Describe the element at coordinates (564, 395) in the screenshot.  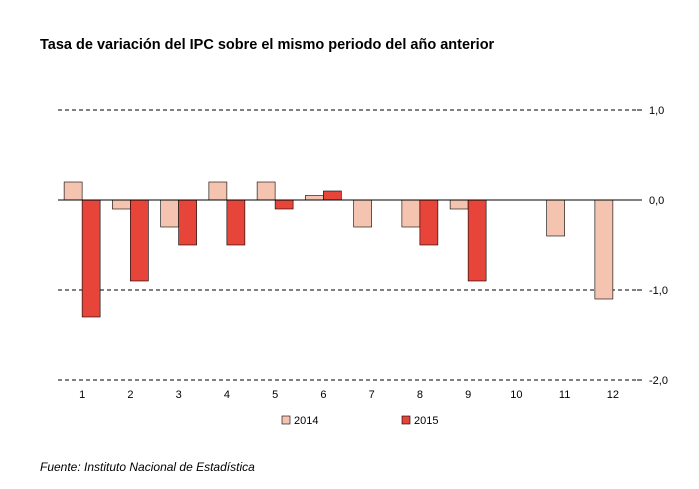
I see `x-tick-label: 11` at that location.